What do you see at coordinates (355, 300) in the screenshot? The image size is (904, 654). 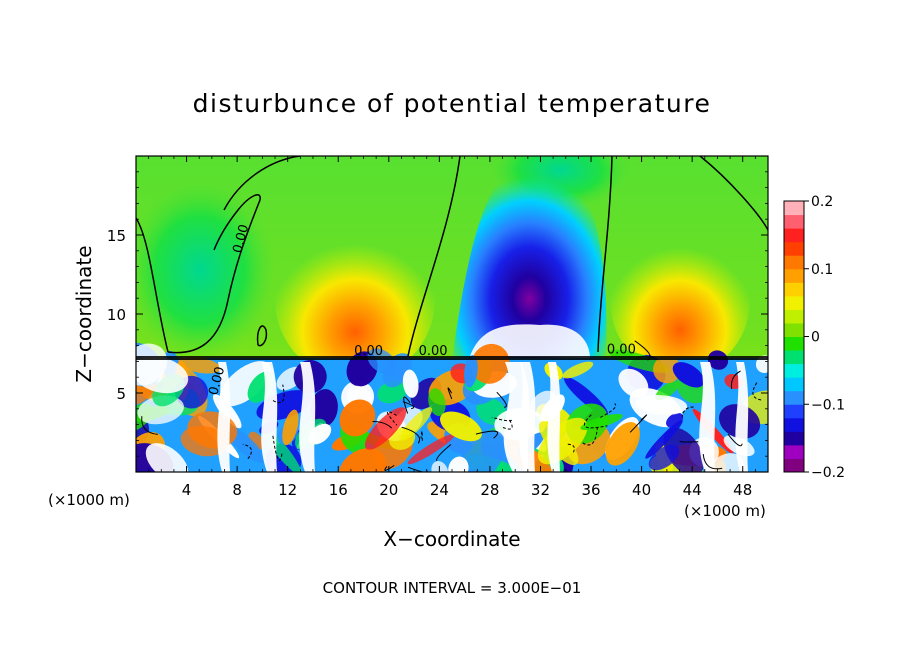 I see `warm-anomaly-left` at bounding box center [355, 300].